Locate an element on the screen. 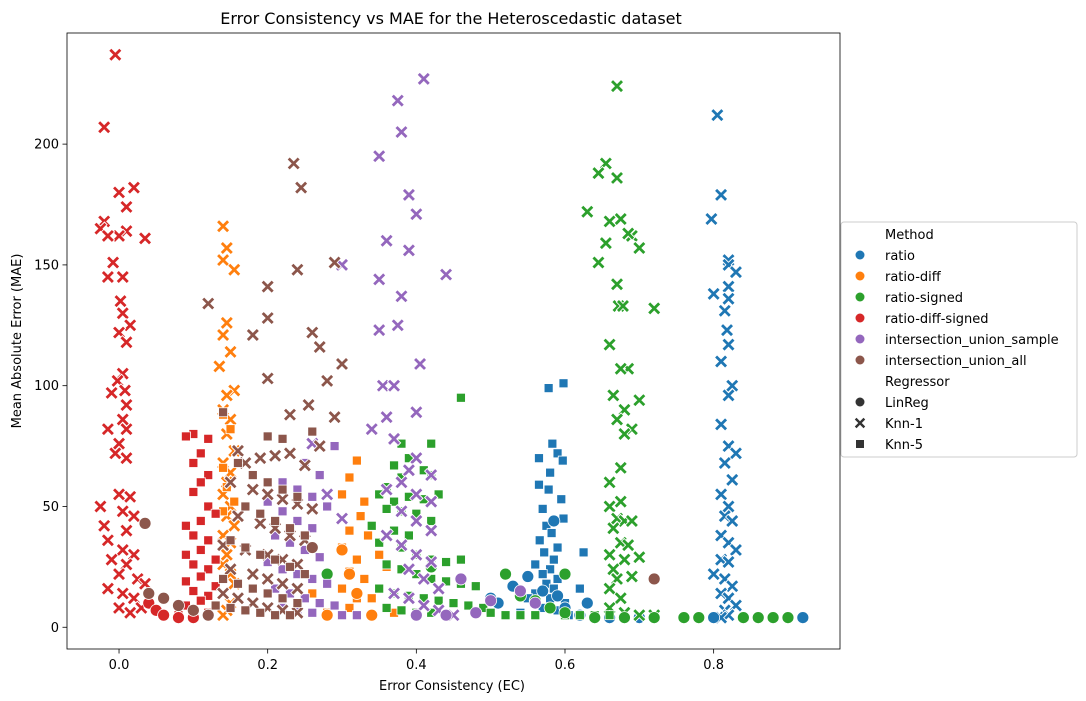  ratio-linreg-point is located at coordinates (714, 617).